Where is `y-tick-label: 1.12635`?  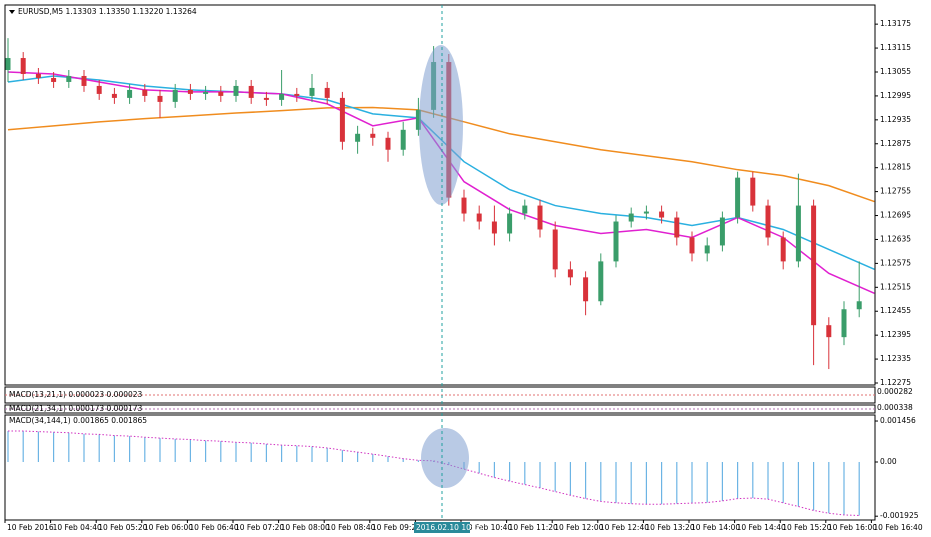 y-tick-label: 1.12635 is located at coordinates (895, 238).